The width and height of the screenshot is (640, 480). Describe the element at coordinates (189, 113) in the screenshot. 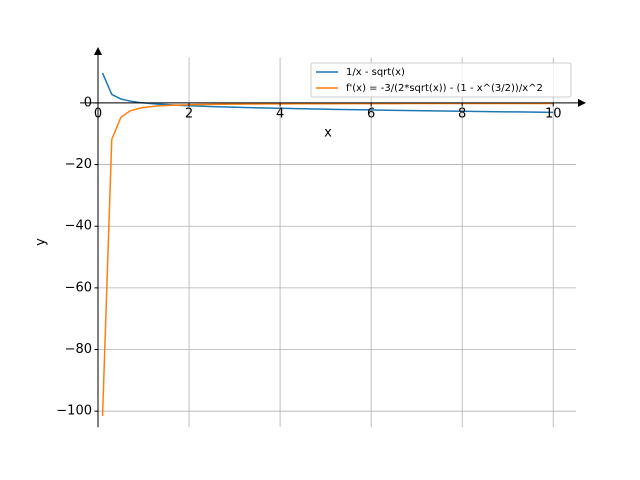

I see `x-tick-label: 2` at that location.